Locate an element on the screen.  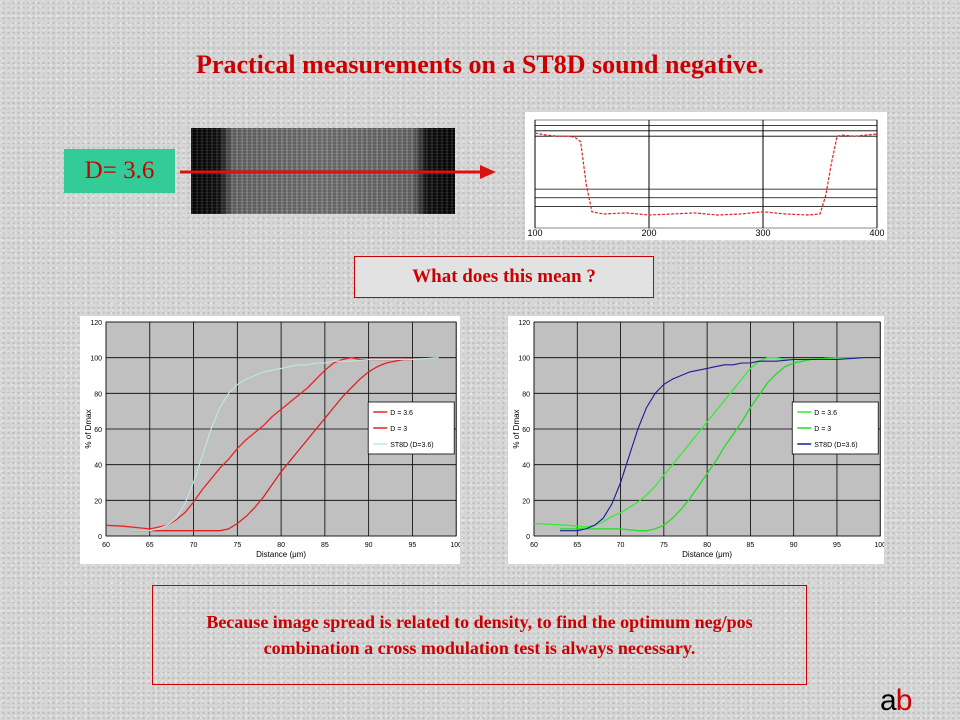
x-tick-label: 300 is located at coordinates (762, 233).